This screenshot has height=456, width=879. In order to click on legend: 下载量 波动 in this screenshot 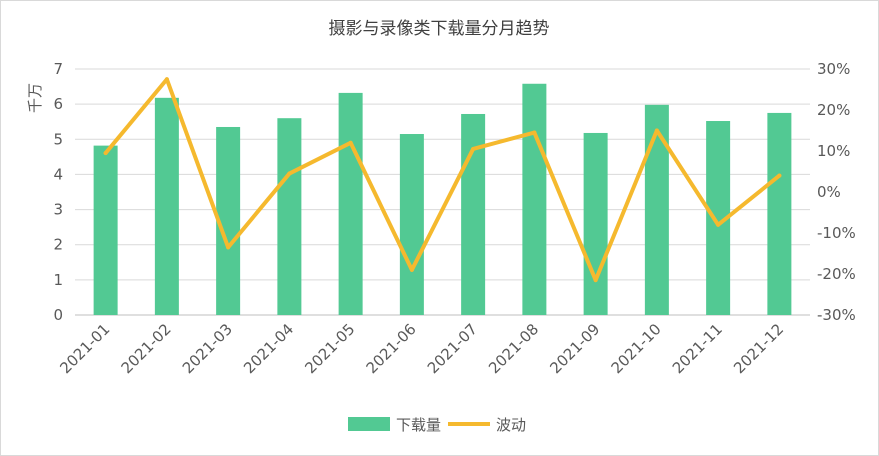, I will do `click(437, 425)`.